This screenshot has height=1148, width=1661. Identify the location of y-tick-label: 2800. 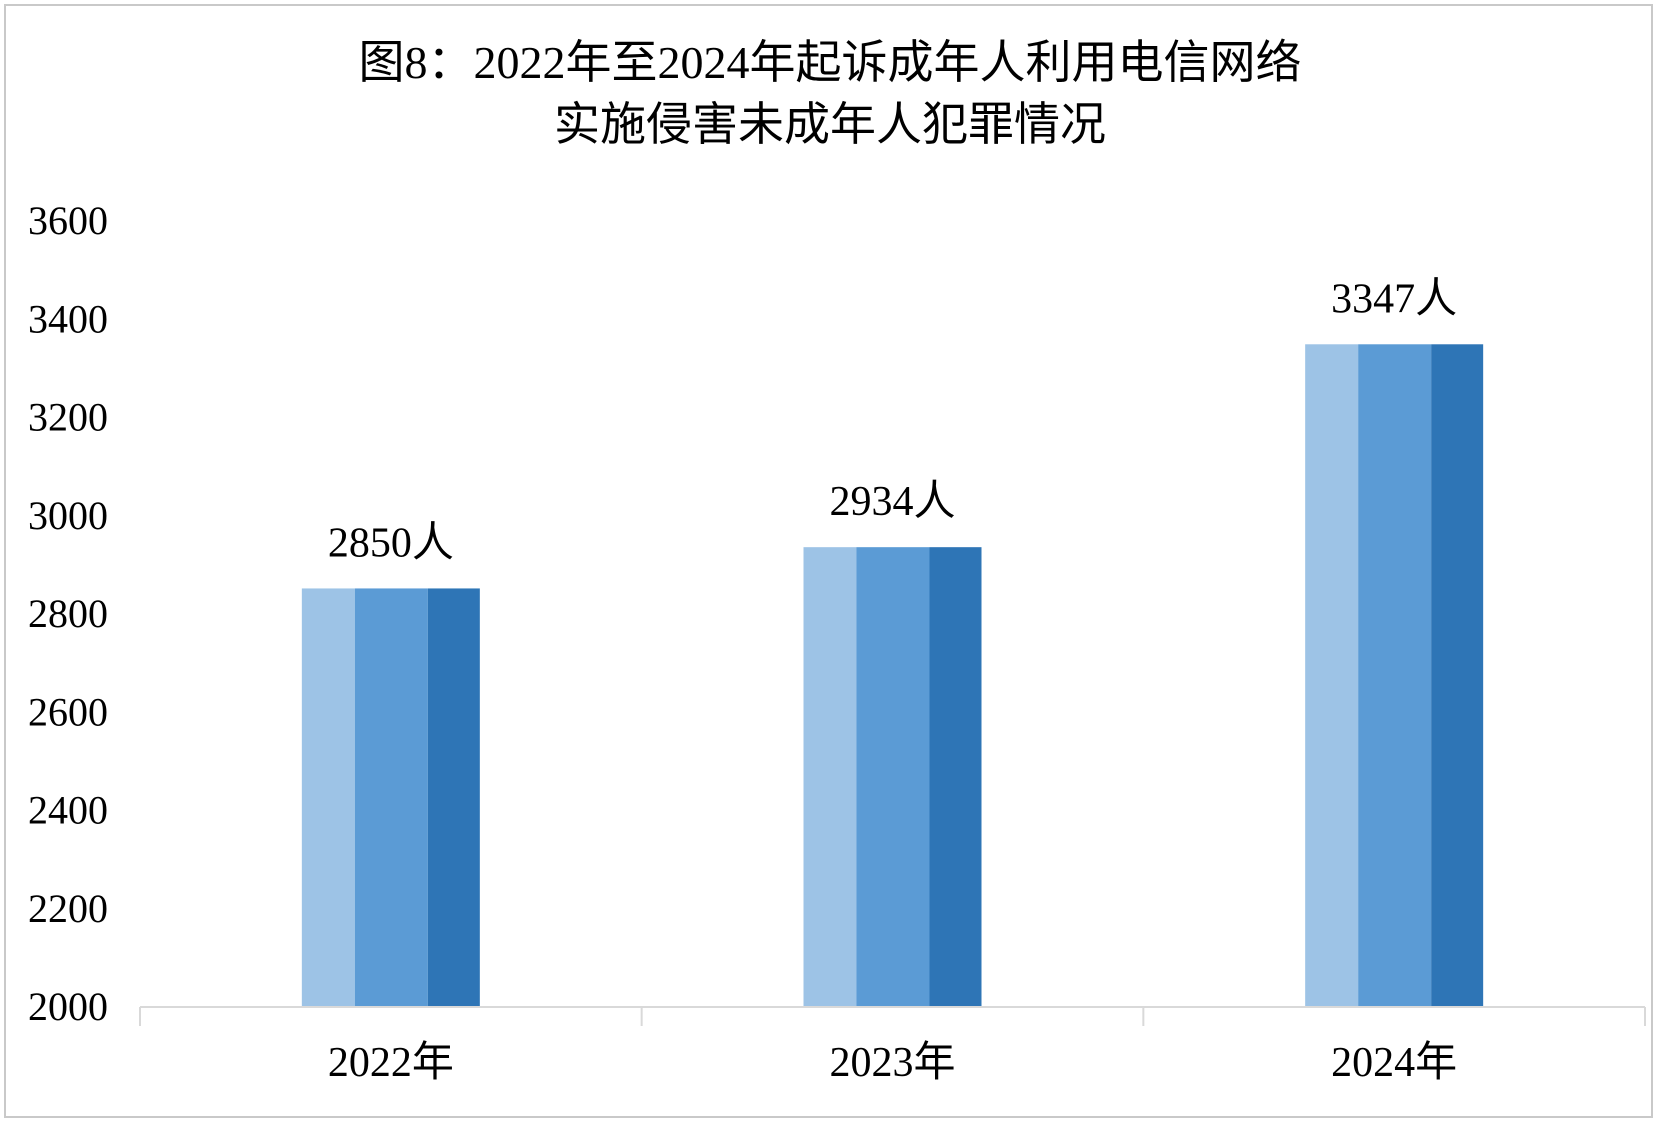
(68, 613).